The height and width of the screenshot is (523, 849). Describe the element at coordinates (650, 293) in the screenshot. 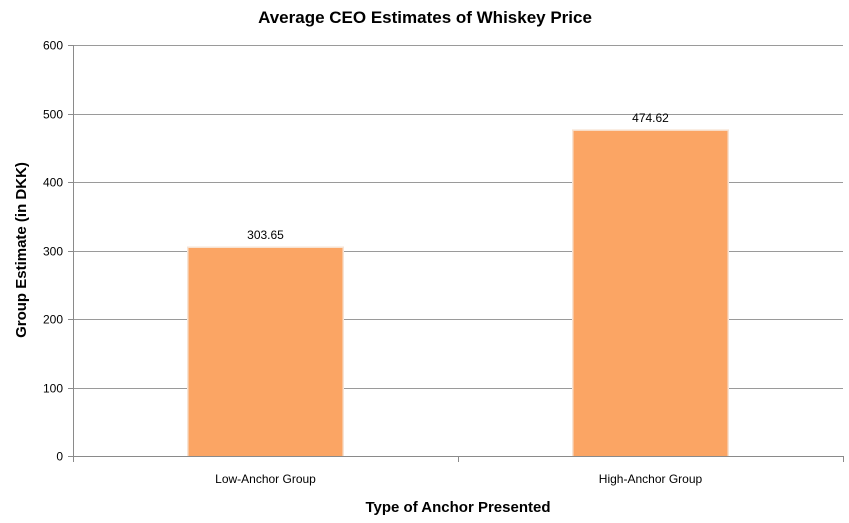

I see `bar-high-anchor-group` at that location.